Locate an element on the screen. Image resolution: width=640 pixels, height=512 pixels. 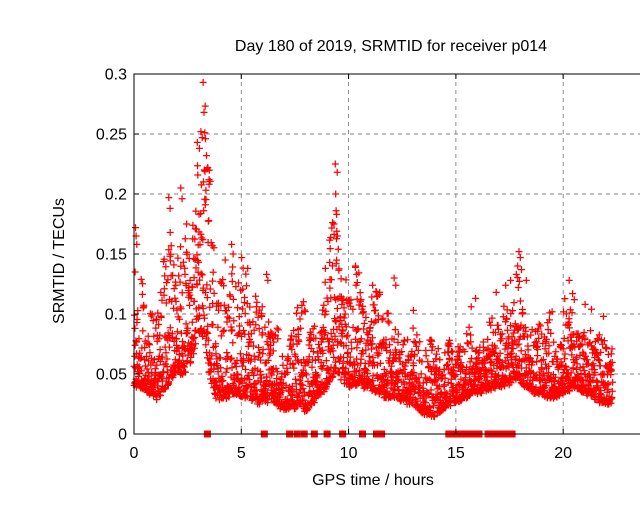
y-tick-label: 0.05 is located at coordinates (111, 375).